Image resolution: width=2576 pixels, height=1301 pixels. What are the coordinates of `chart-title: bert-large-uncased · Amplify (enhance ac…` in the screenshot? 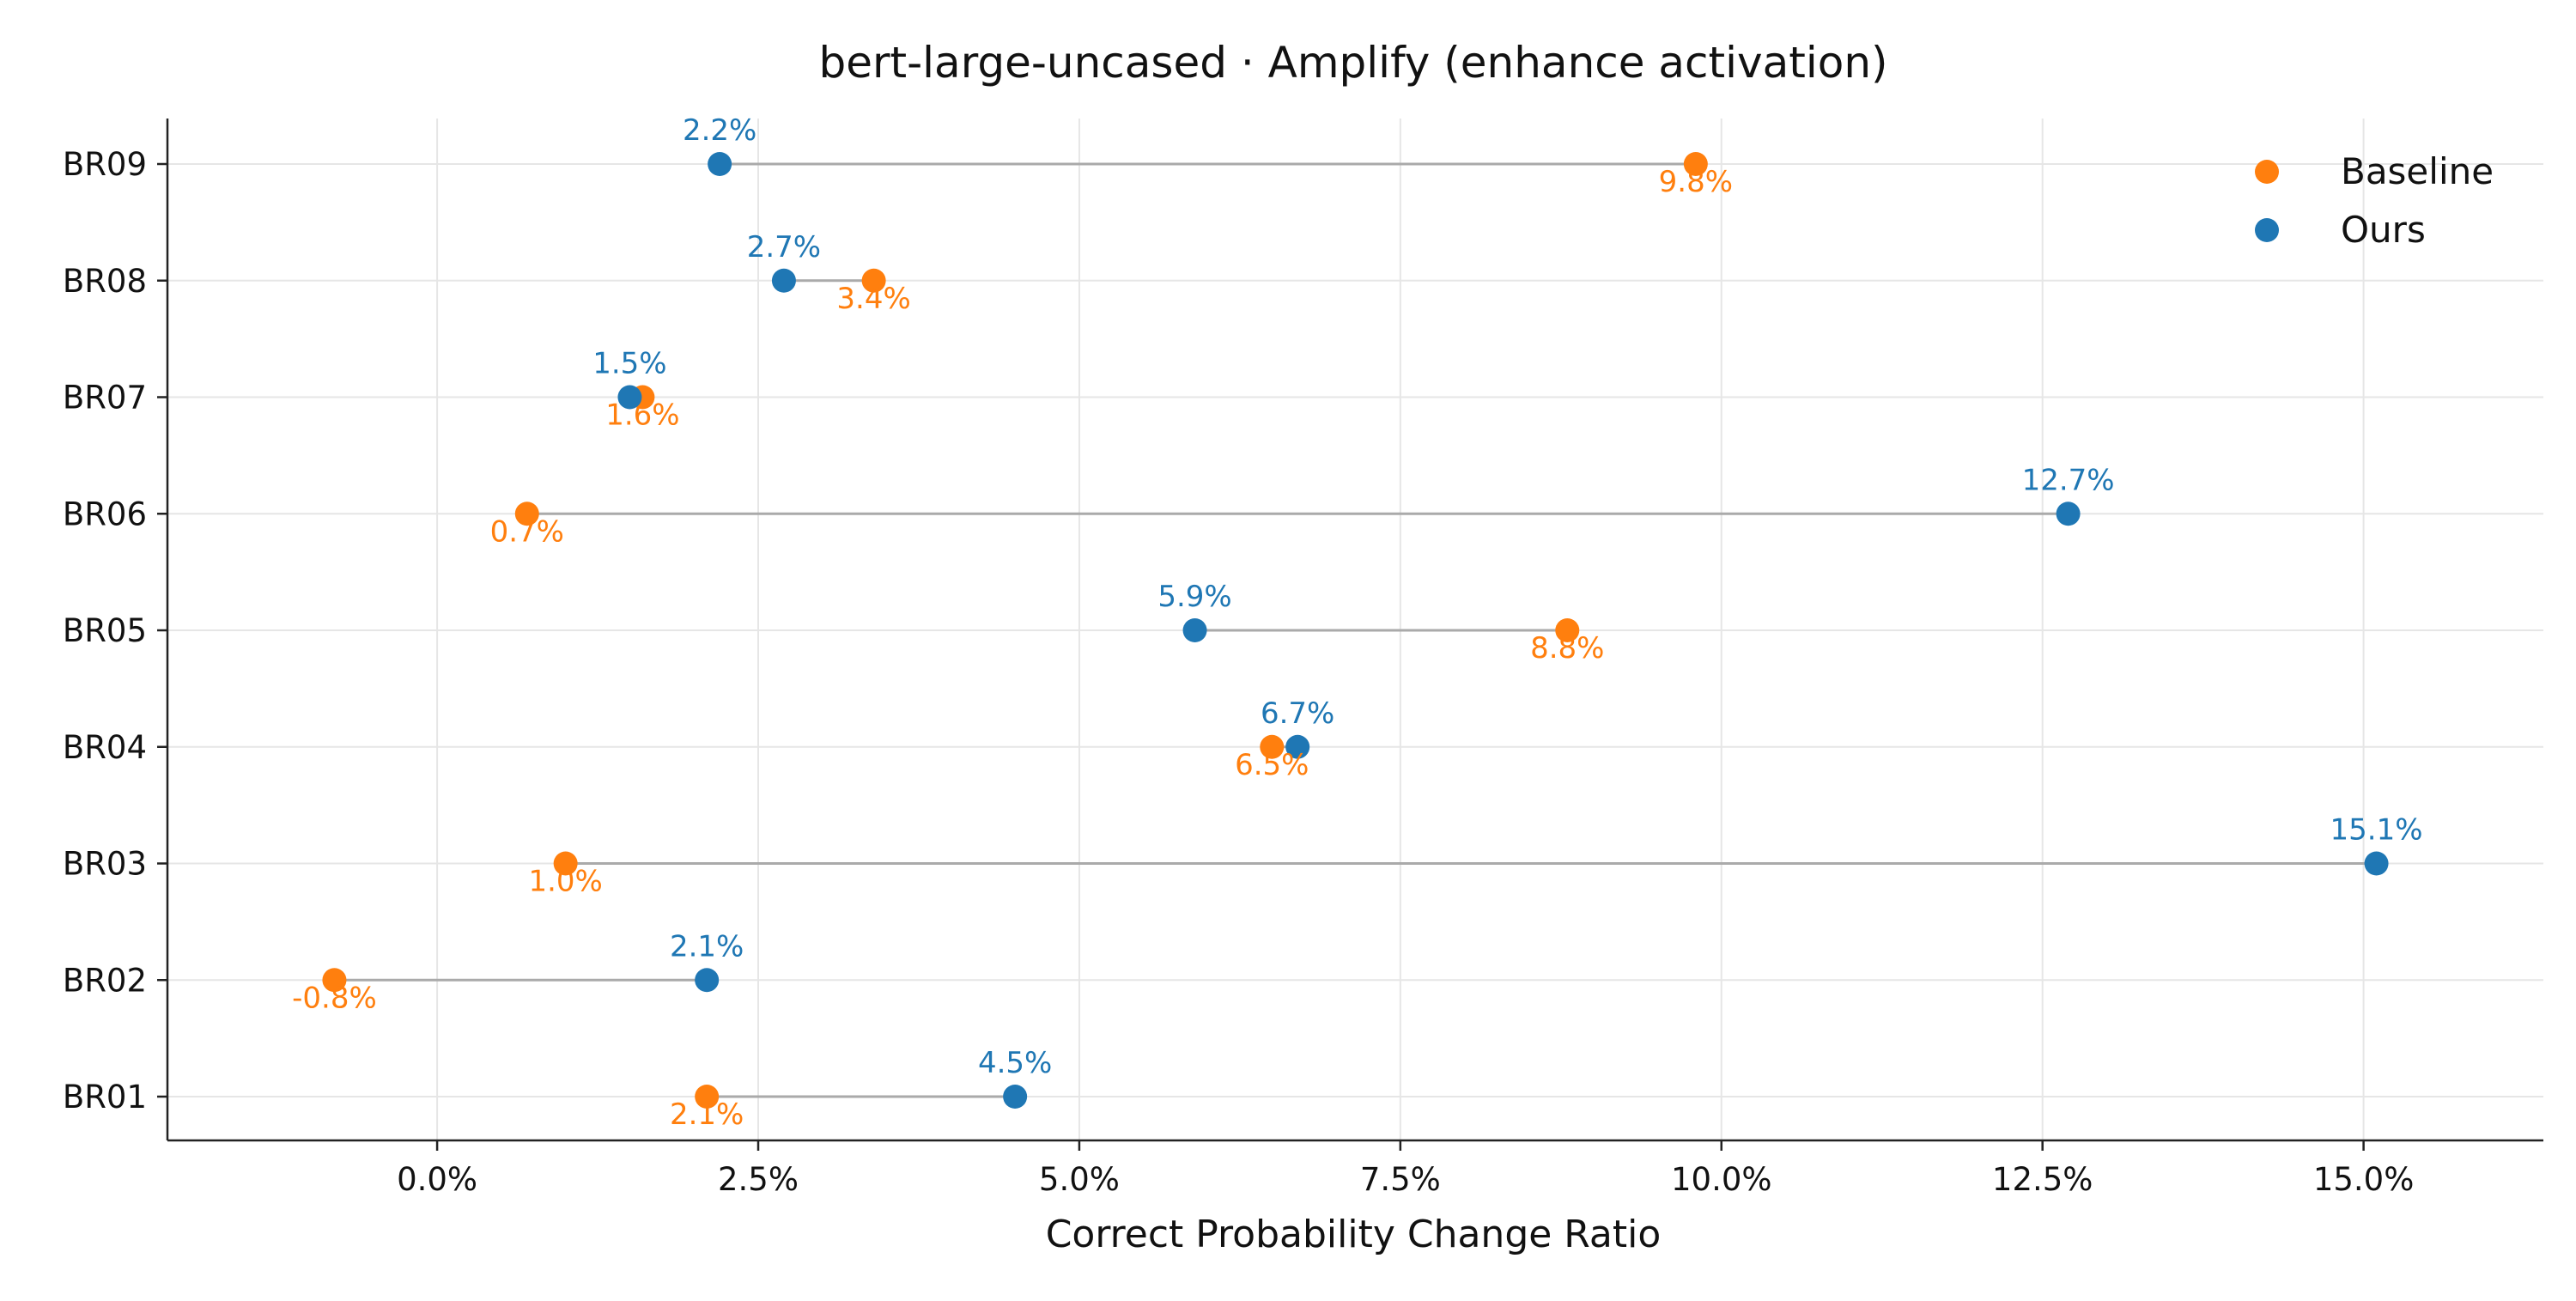 It's located at (1352, 63).